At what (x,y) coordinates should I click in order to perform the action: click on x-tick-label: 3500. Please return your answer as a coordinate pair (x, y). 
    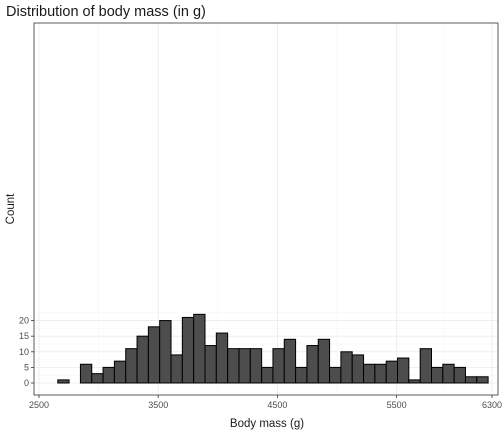
    Looking at the image, I should click on (158, 405).